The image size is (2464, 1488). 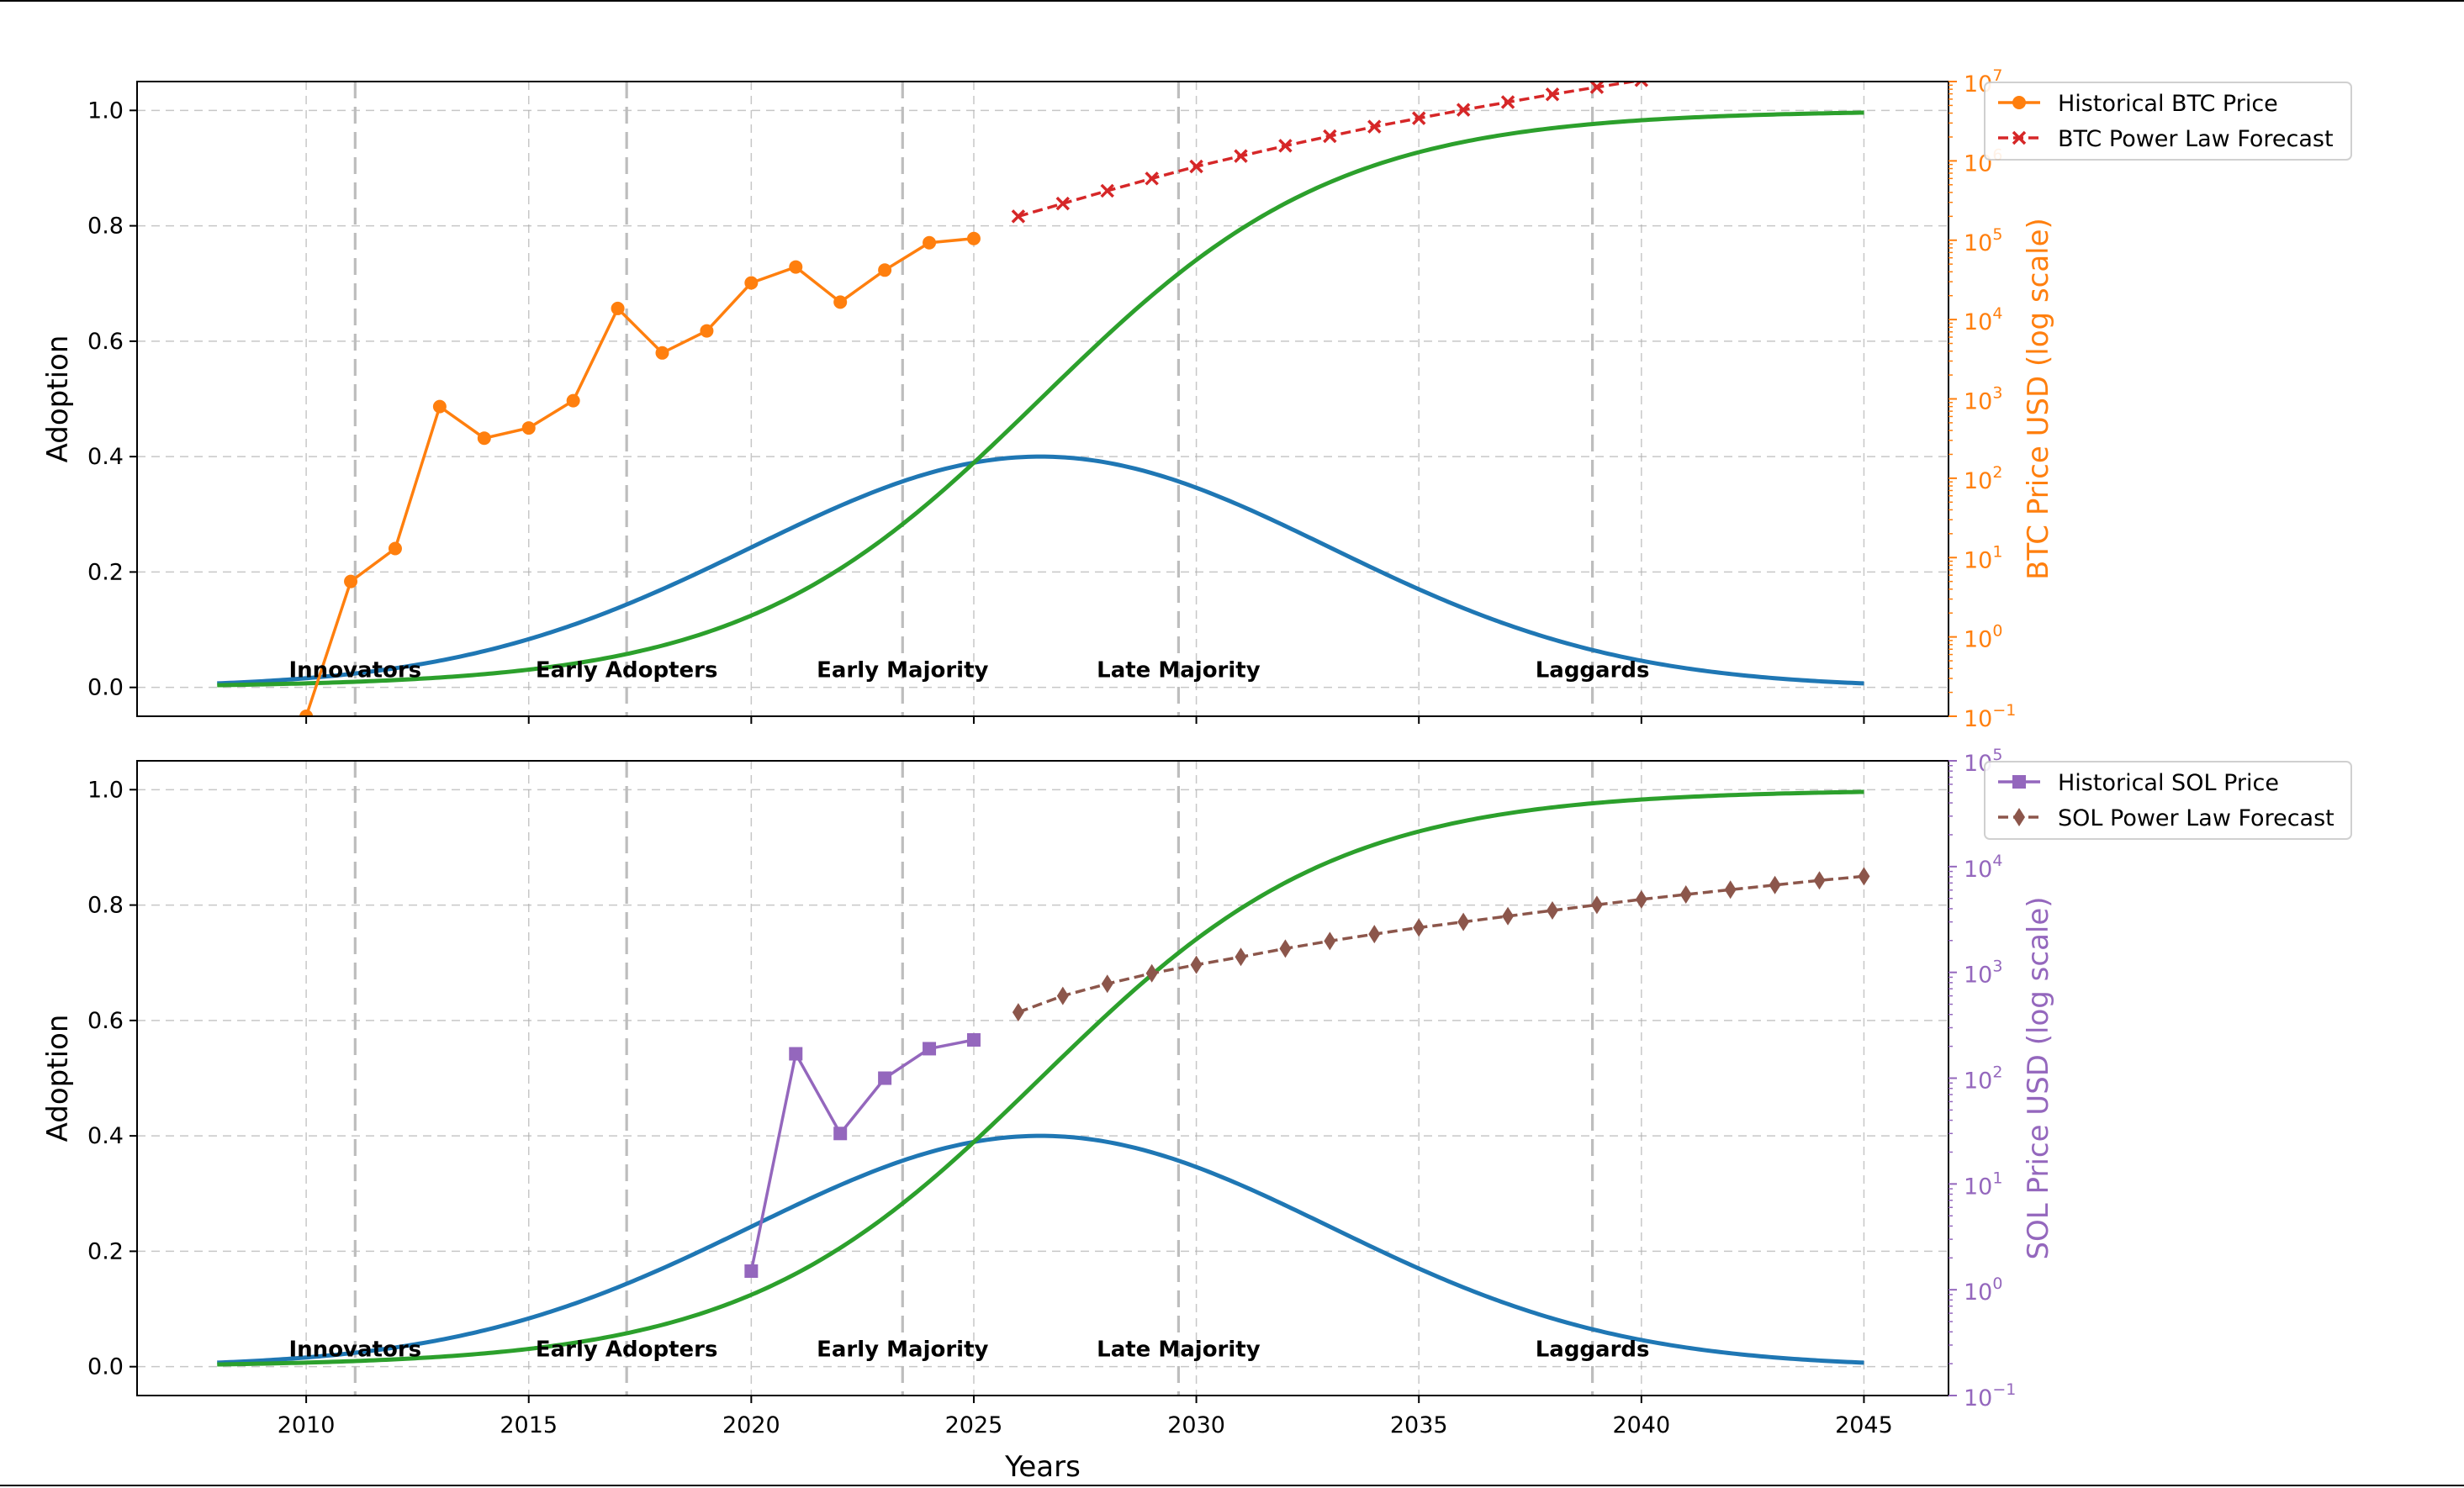 What do you see at coordinates (2196, 818) in the screenshot?
I see `legend-label: SOL Power Law Forecast` at bounding box center [2196, 818].